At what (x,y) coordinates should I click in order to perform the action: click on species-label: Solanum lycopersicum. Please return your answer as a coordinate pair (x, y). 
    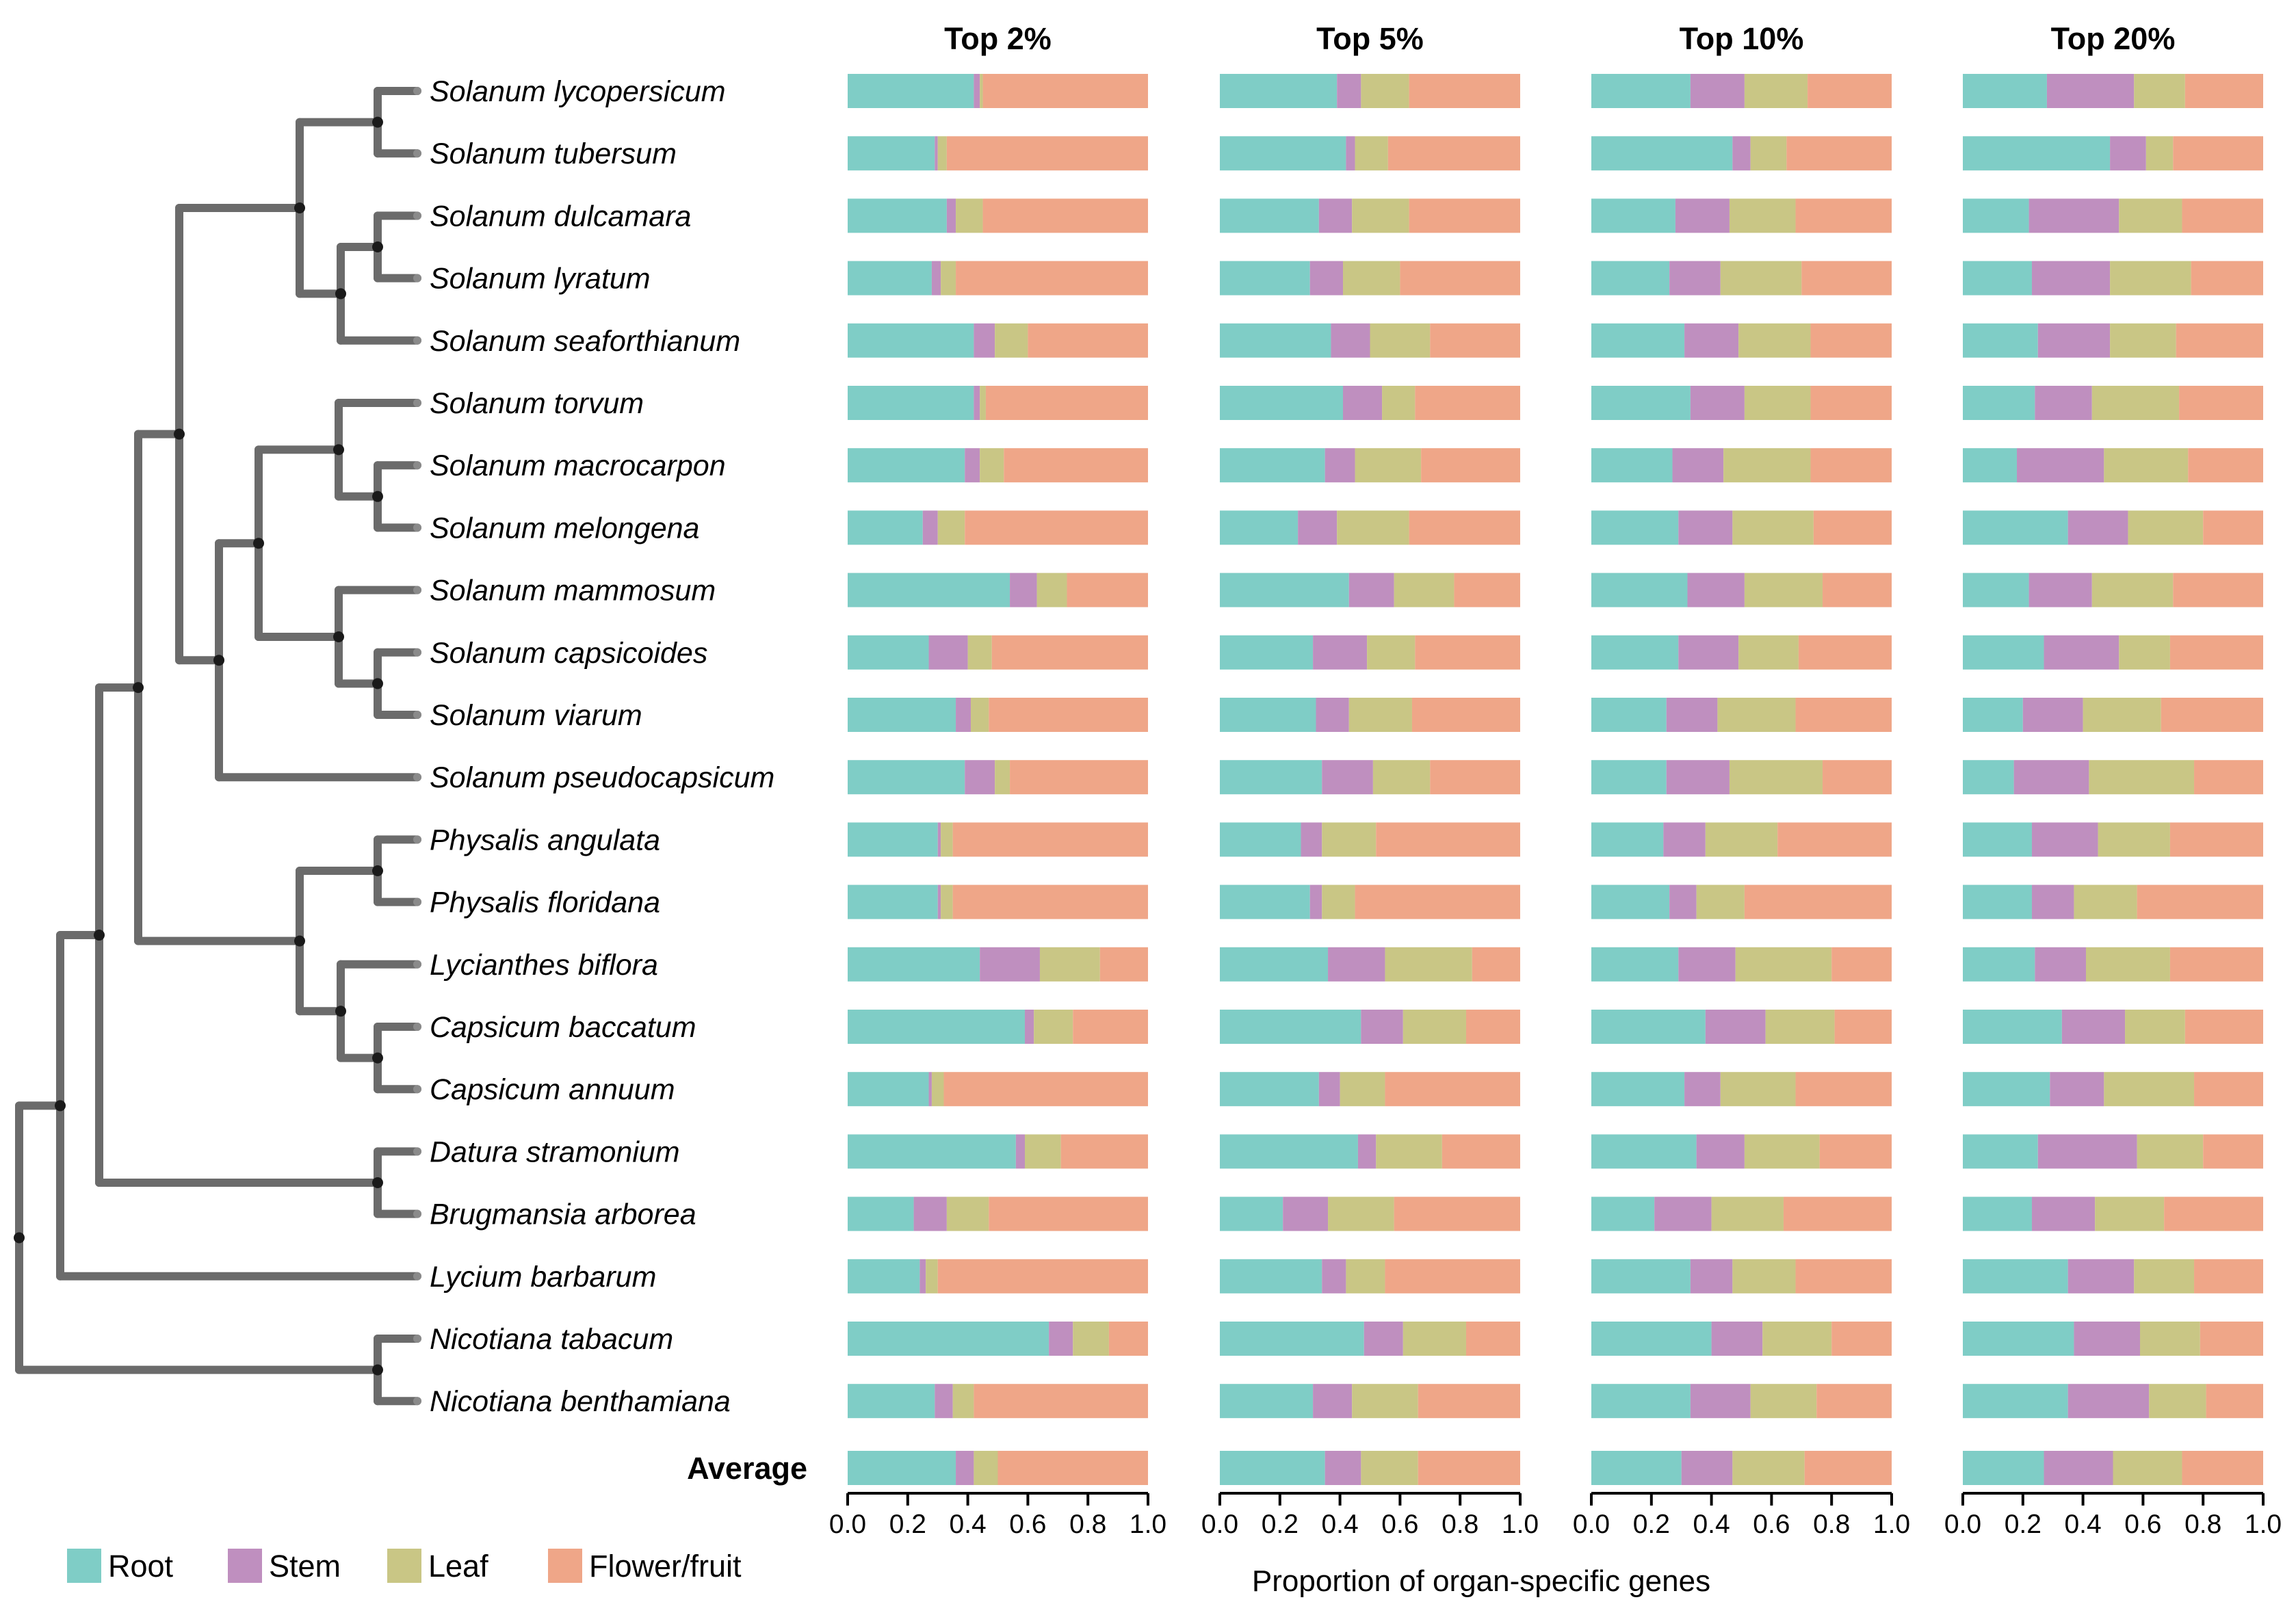
    Looking at the image, I should click on (578, 92).